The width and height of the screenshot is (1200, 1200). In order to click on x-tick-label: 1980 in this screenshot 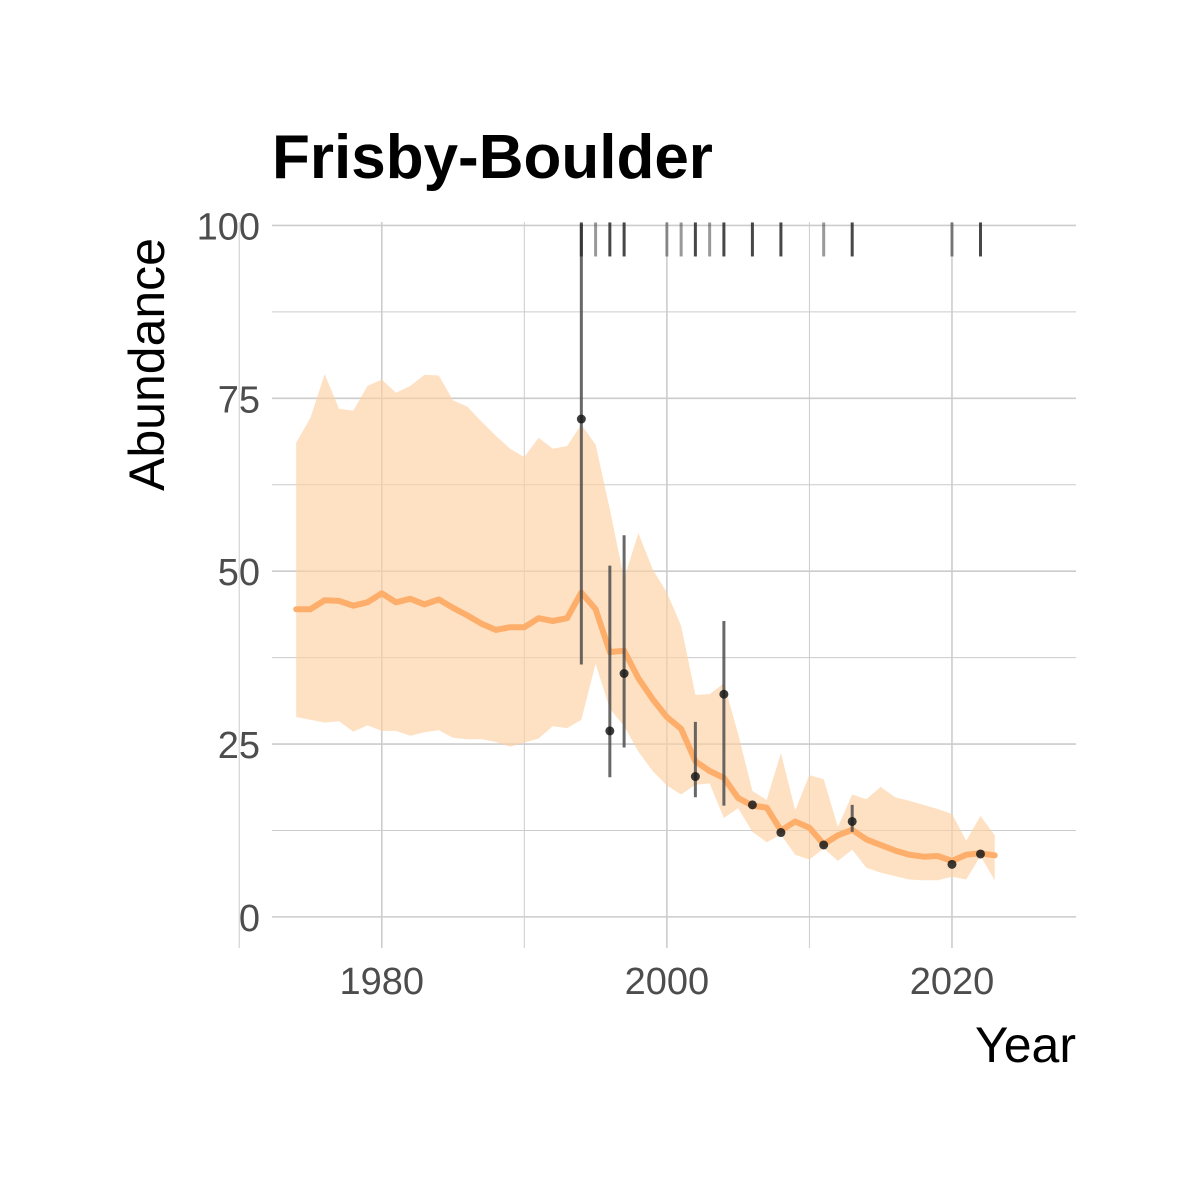, I will do `click(381, 982)`.